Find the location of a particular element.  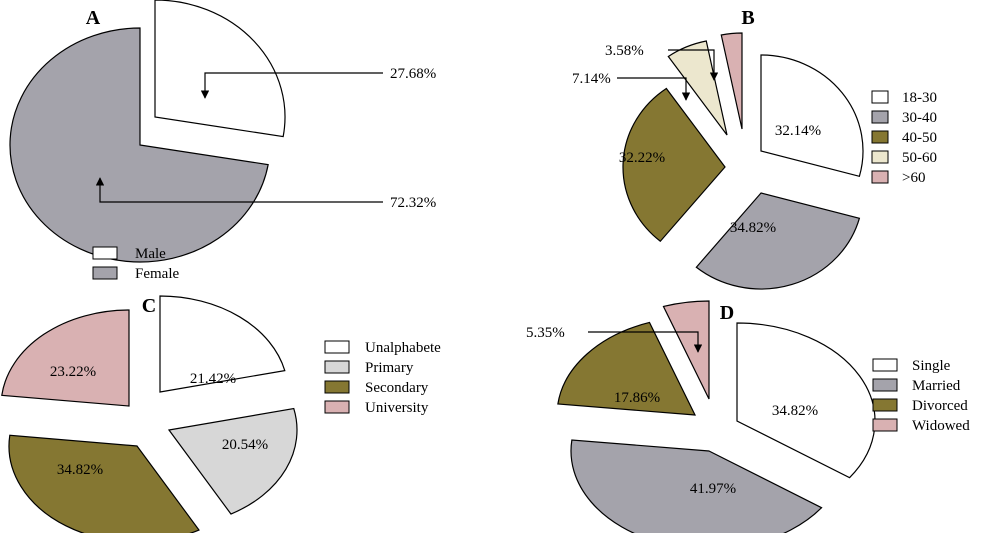

pie-slice-married is located at coordinates (696, 488).